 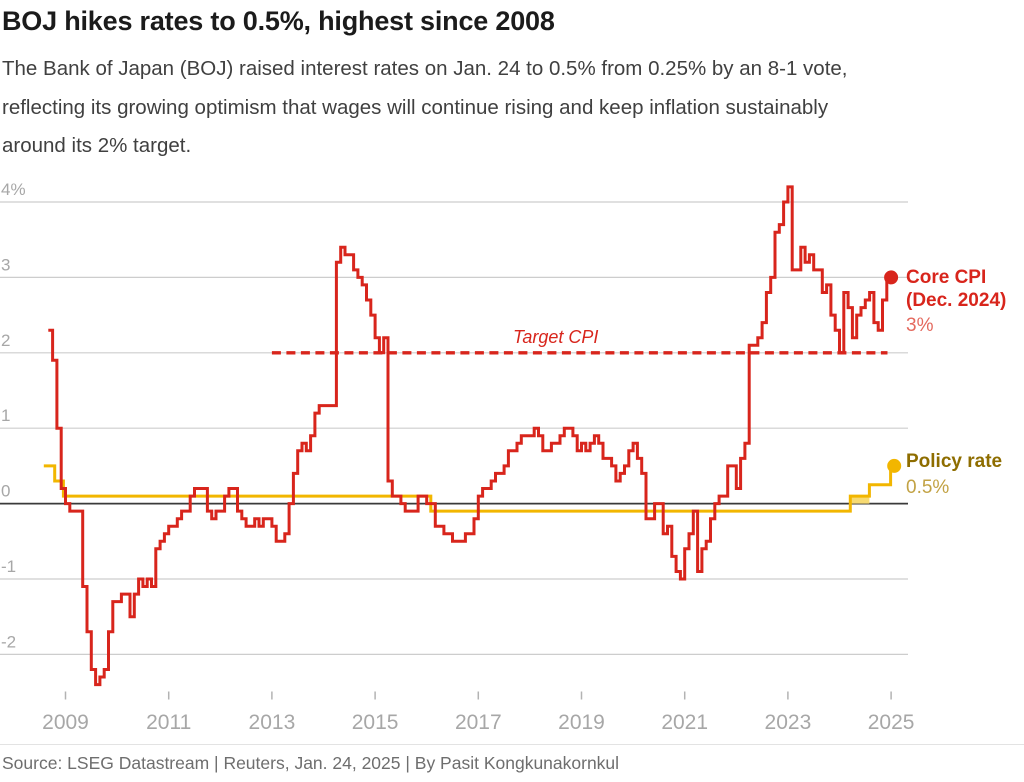 I want to click on policy-rate-line, so click(x=469, y=488).